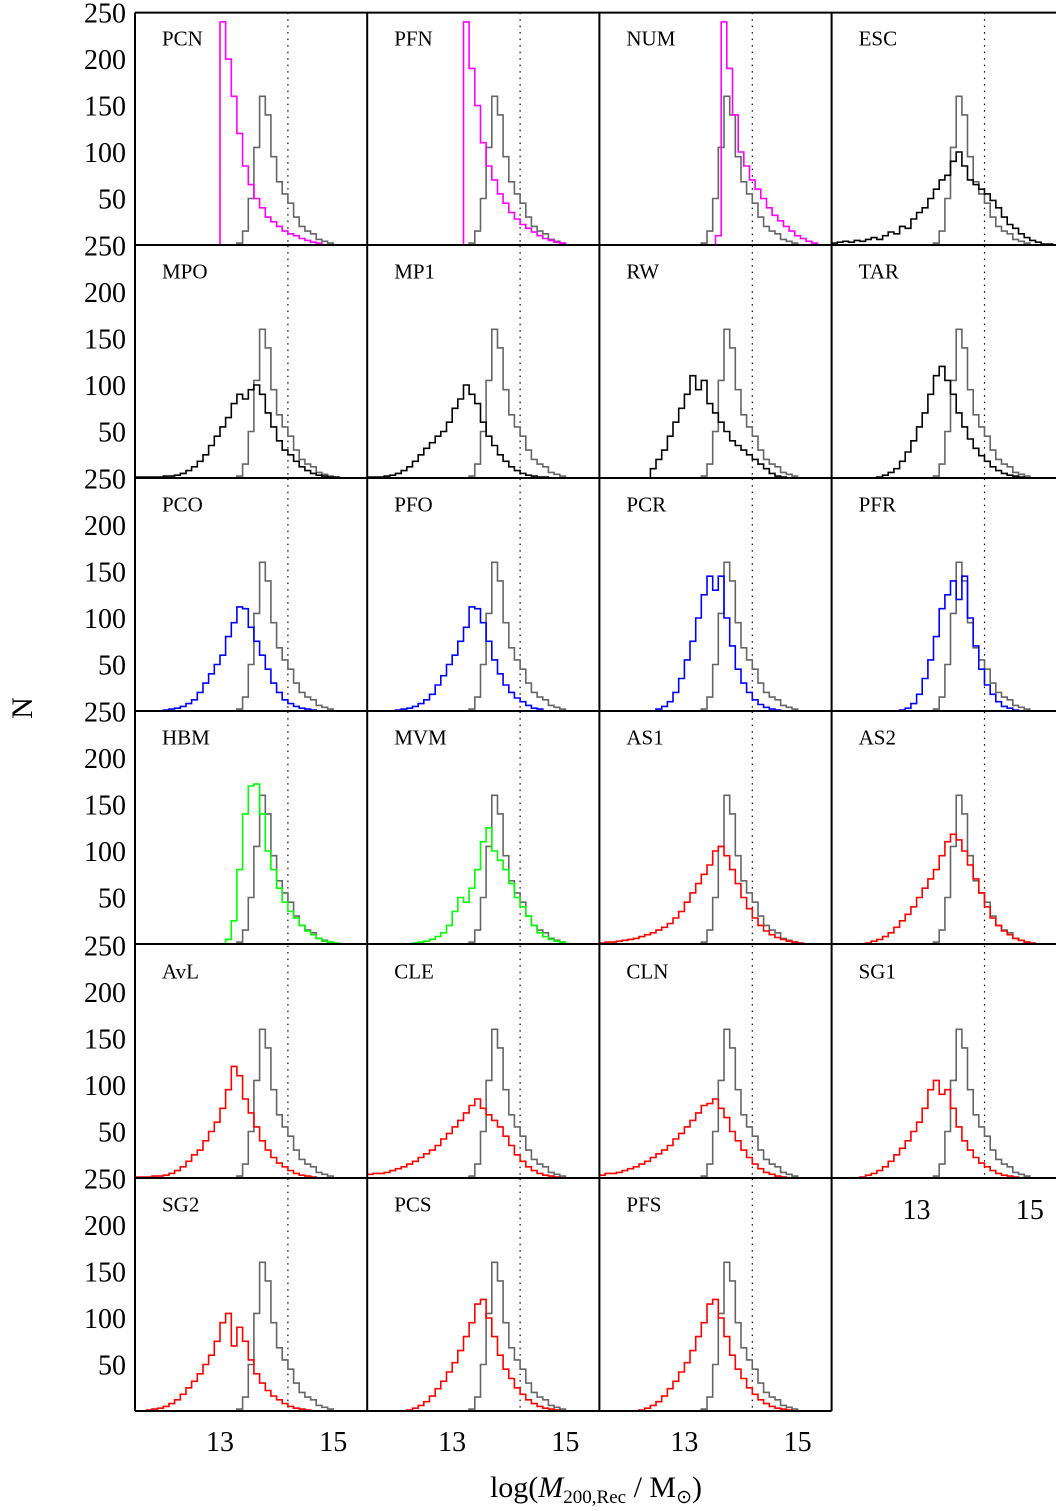  What do you see at coordinates (642, 272) in the screenshot?
I see `panel-label-rw: RW` at bounding box center [642, 272].